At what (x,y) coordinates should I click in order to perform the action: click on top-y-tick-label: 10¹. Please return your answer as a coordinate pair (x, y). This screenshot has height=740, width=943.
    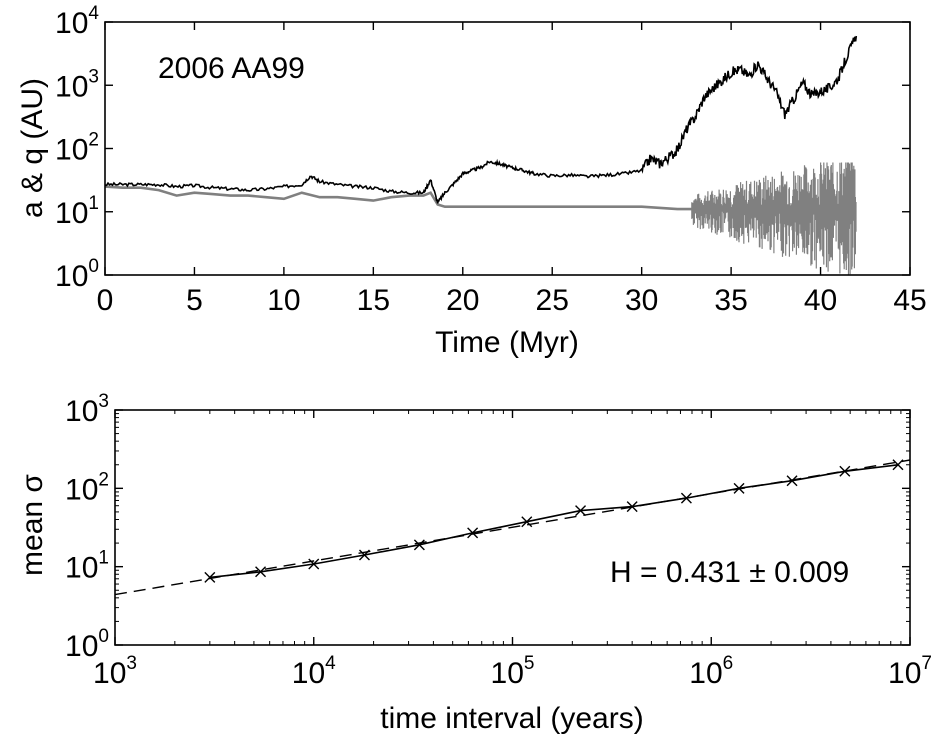
    Looking at the image, I should click on (77, 211).